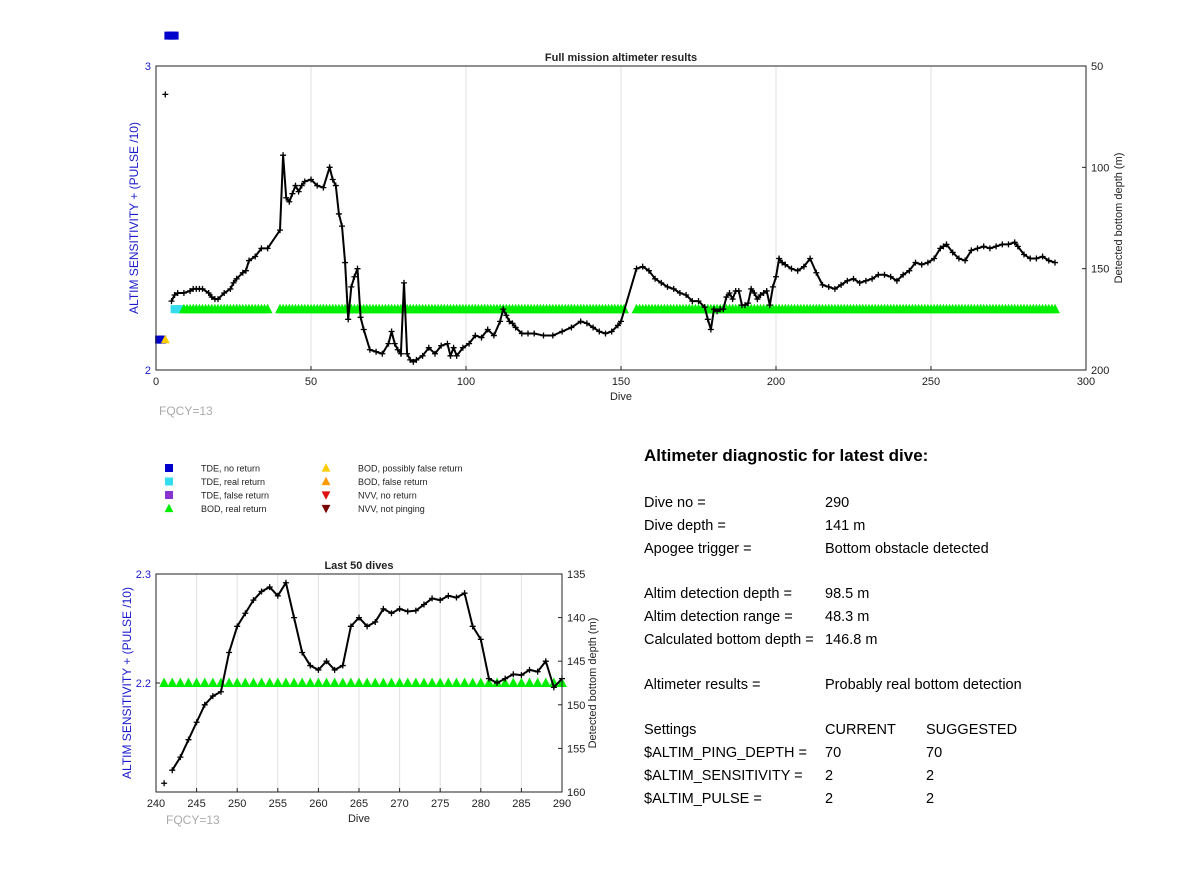 This screenshot has width=1200, height=889. I want to click on dive-no-label: Dive no =, so click(675, 503).